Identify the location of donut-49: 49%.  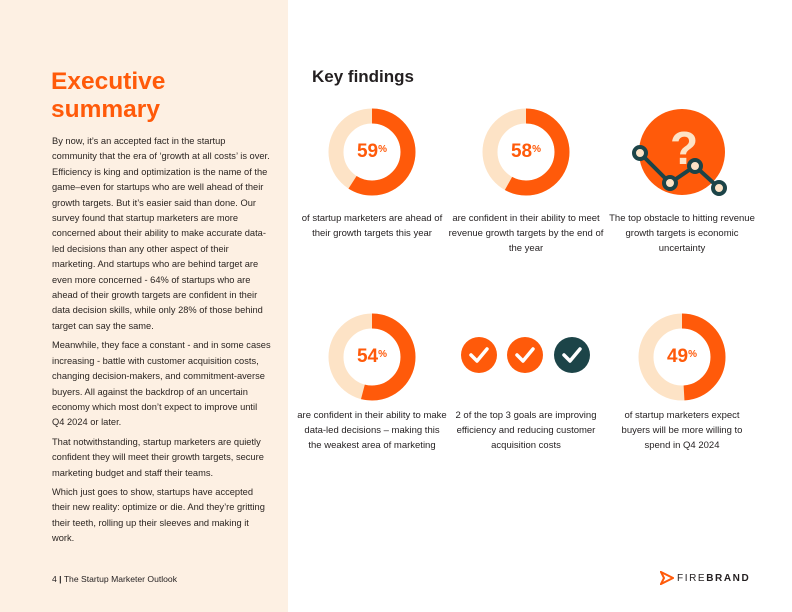
(682, 357).